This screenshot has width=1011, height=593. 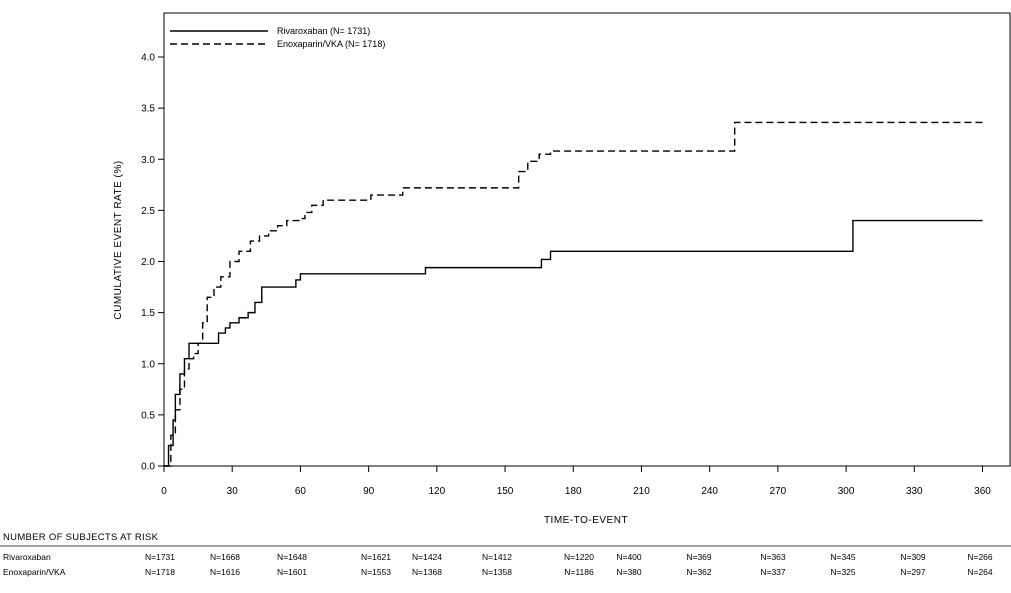 What do you see at coordinates (982, 491) in the screenshot?
I see `x-tick-label: 360` at bounding box center [982, 491].